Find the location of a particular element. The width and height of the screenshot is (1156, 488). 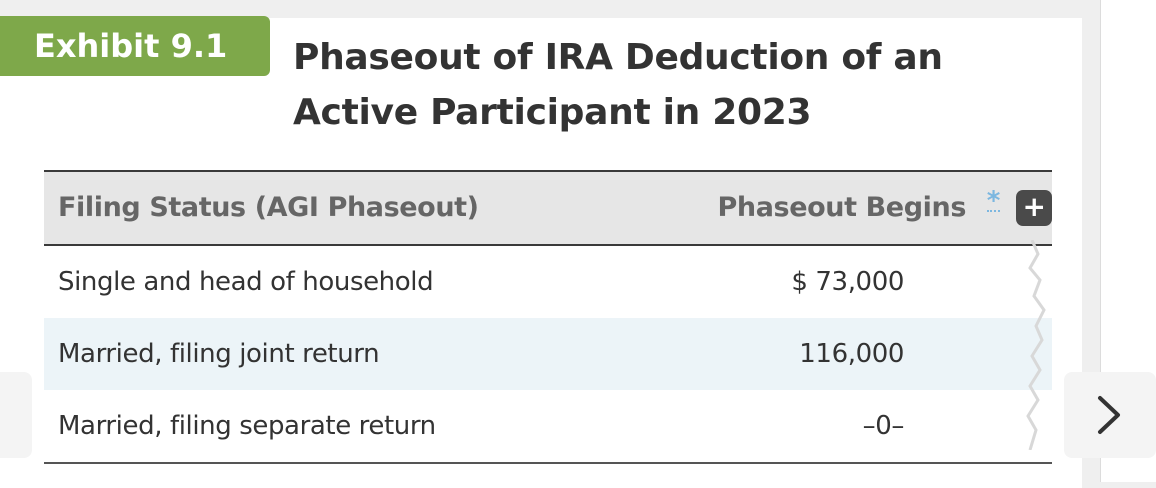

table-row: Married, filing joint return 116,000 is located at coordinates (548, 354).